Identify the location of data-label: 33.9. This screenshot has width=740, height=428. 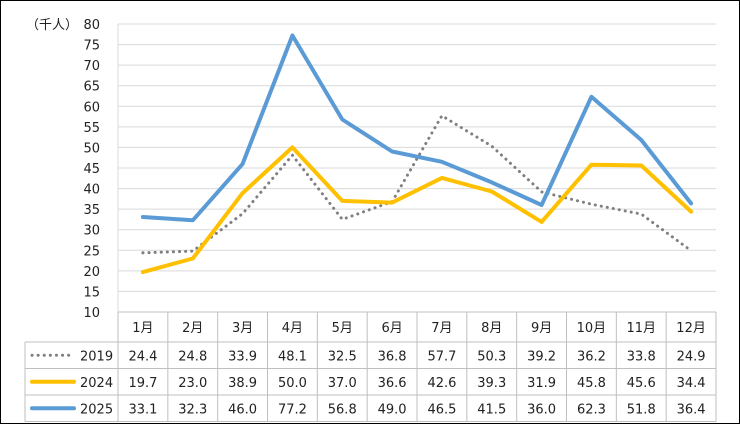
(242, 356).